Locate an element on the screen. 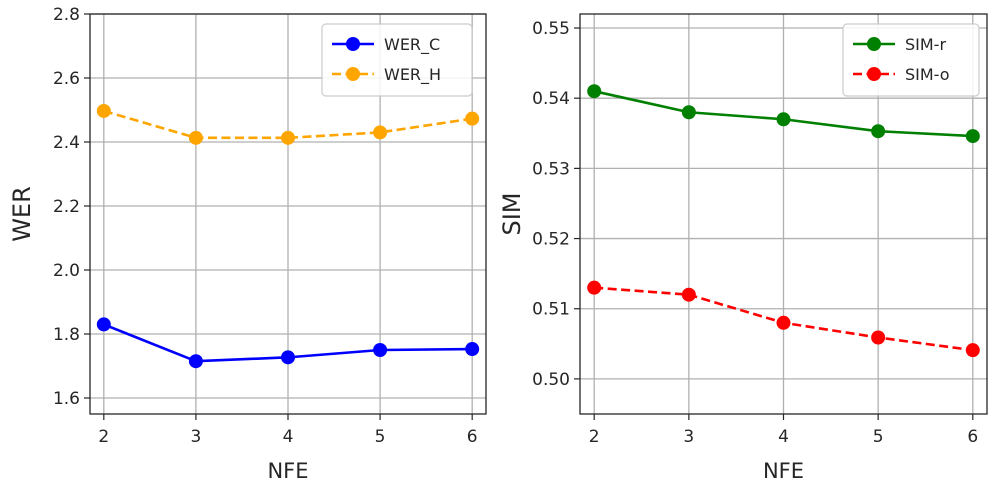 The image size is (997, 491). y-tick-label: 0.55 is located at coordinates (551, 29).